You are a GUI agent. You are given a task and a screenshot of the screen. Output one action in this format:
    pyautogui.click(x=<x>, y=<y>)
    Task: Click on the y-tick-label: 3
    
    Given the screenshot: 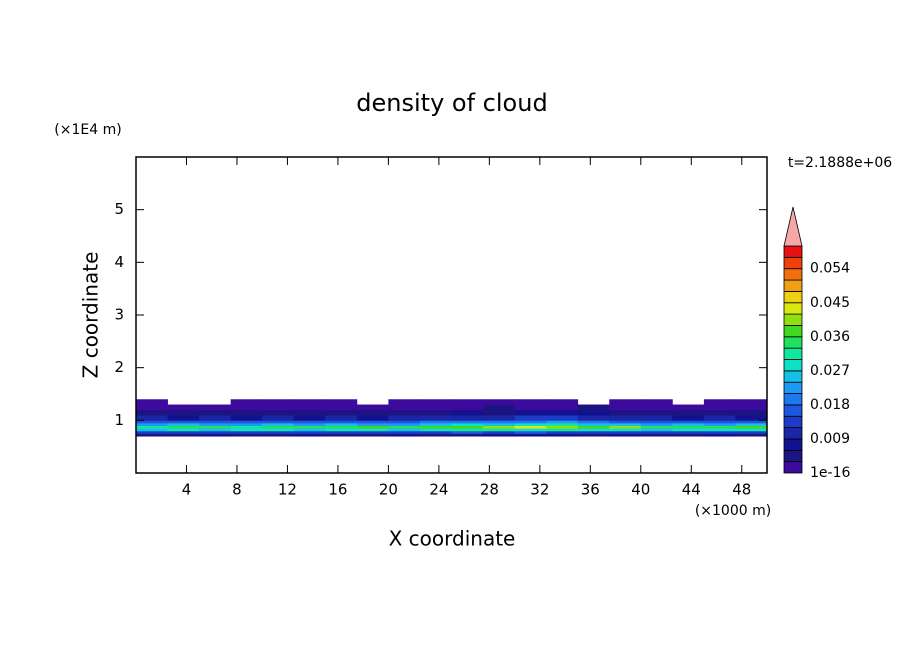 What is the action you would take?
    pyautogui.click(x=119, y=315)
    